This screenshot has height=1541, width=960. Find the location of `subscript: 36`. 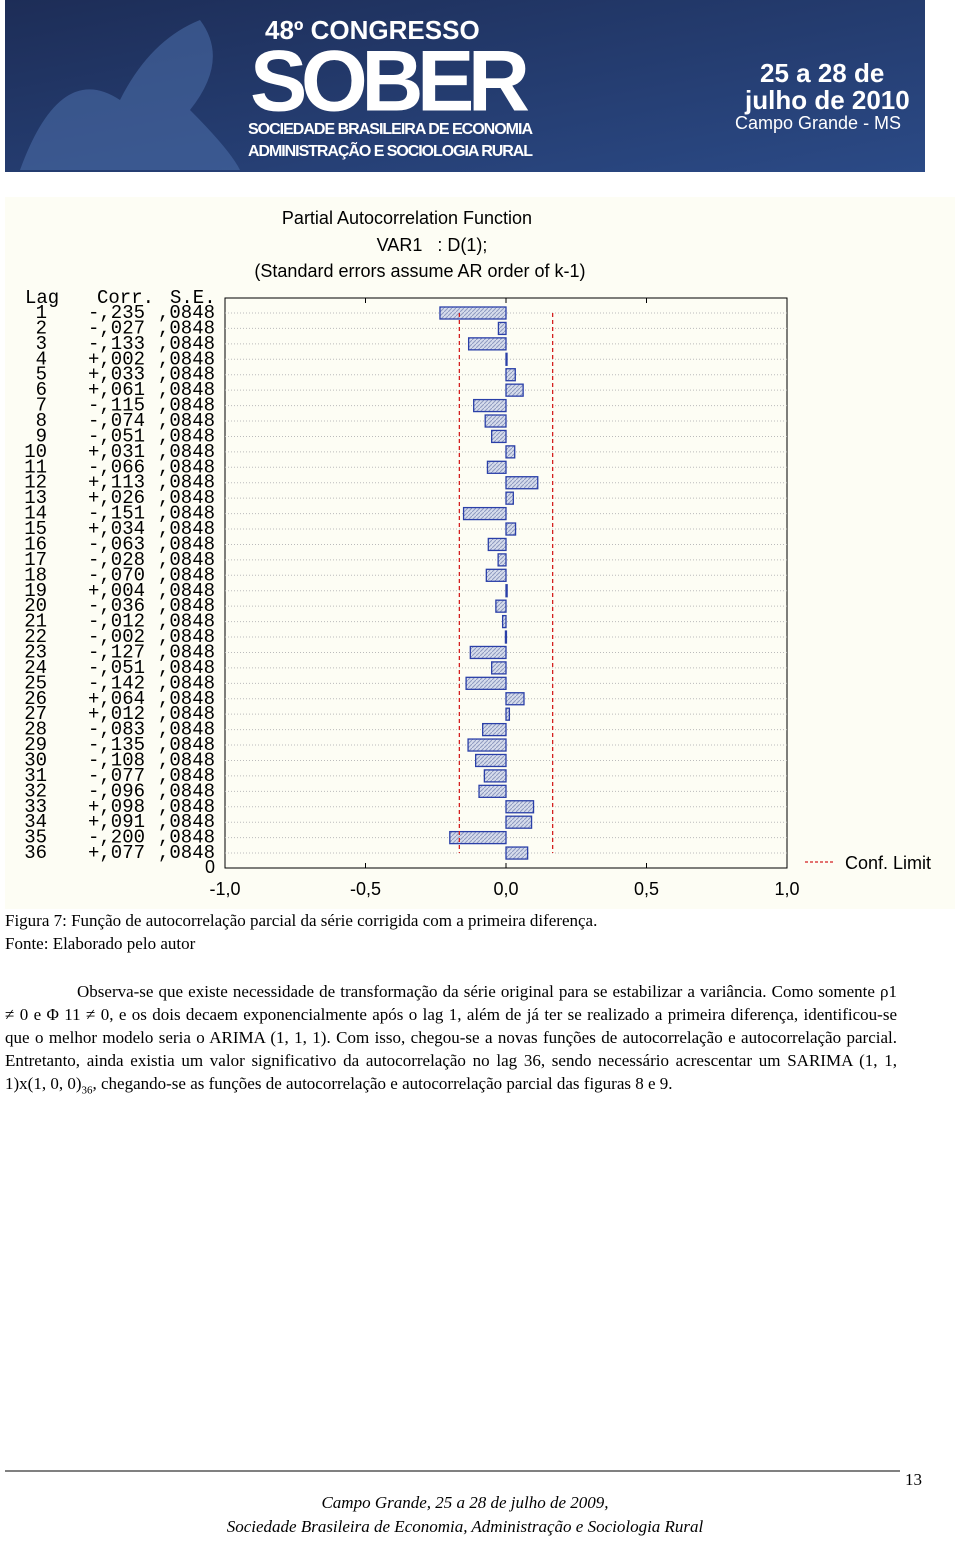

subscript: 36 is located at coordinates (87, 1090).